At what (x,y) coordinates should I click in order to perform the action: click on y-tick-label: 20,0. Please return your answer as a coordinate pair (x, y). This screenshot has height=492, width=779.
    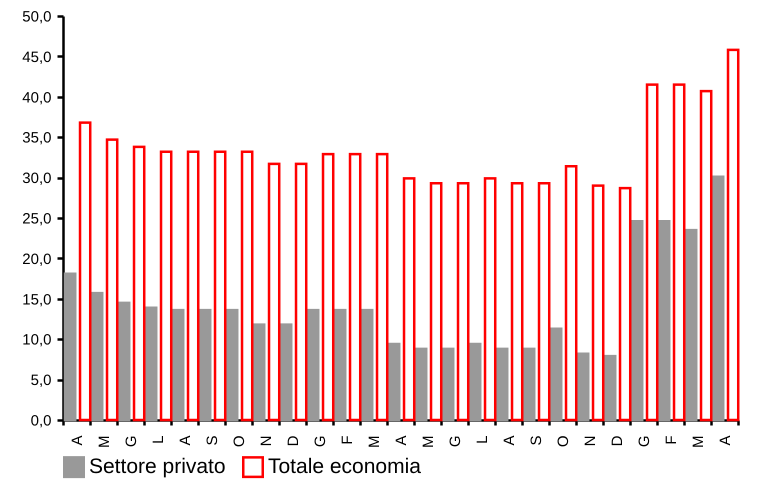
    Looking at the image, I should click on (37, 259).